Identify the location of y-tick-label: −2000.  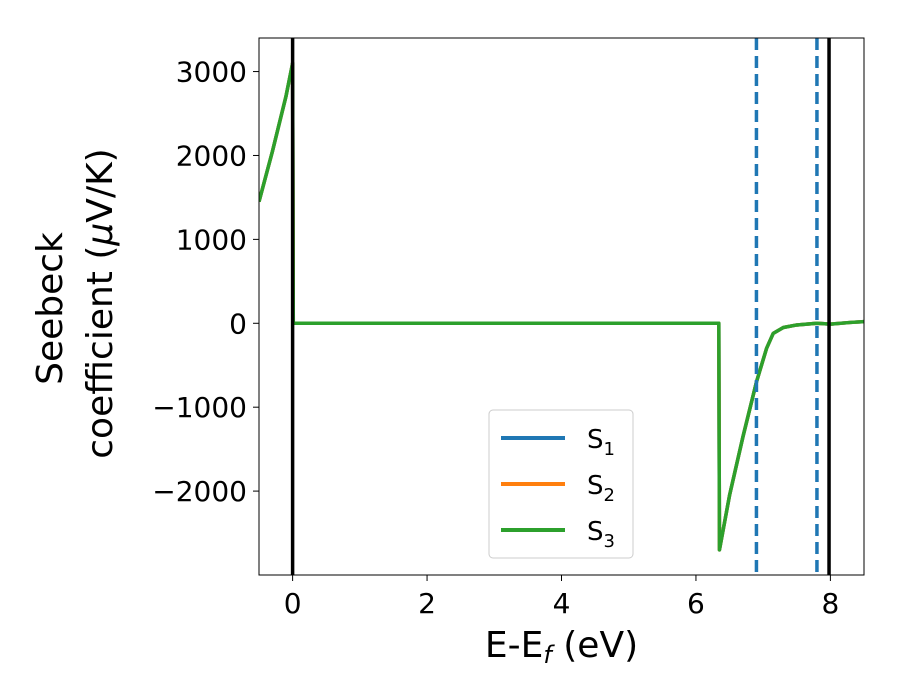
(199, 491).